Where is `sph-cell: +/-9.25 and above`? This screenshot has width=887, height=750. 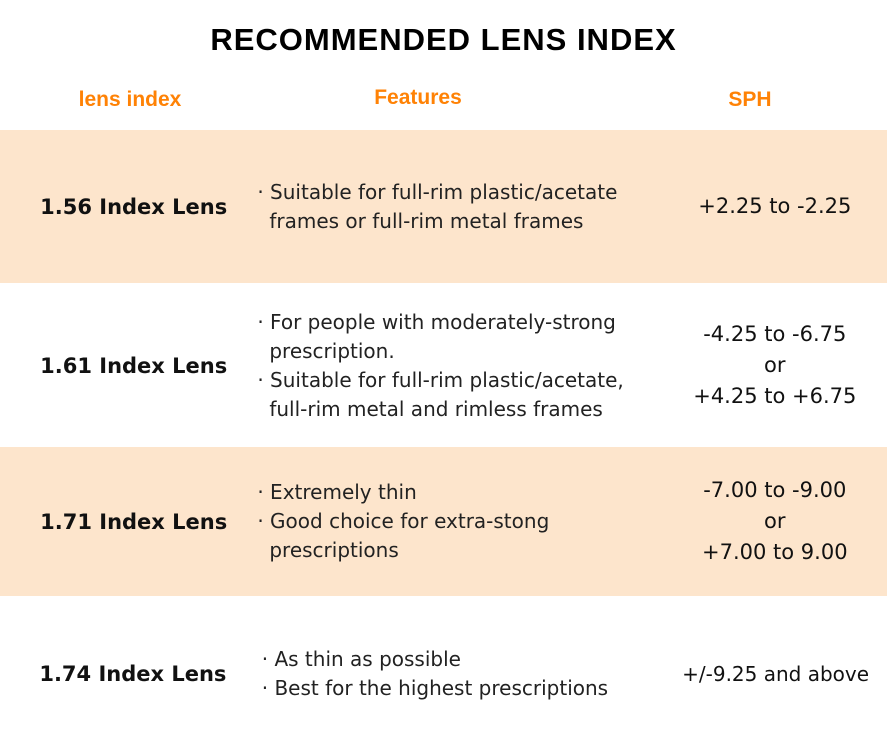 sph-cell: +/-9.25 and above is located at coordinates (775, 674).